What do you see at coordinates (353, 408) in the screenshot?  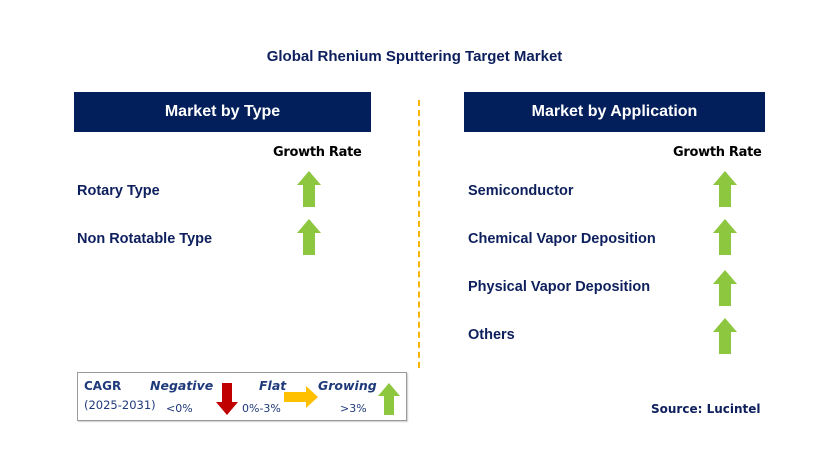 I see `legend-growing-range: >3%` at bounding box center [353, 408].